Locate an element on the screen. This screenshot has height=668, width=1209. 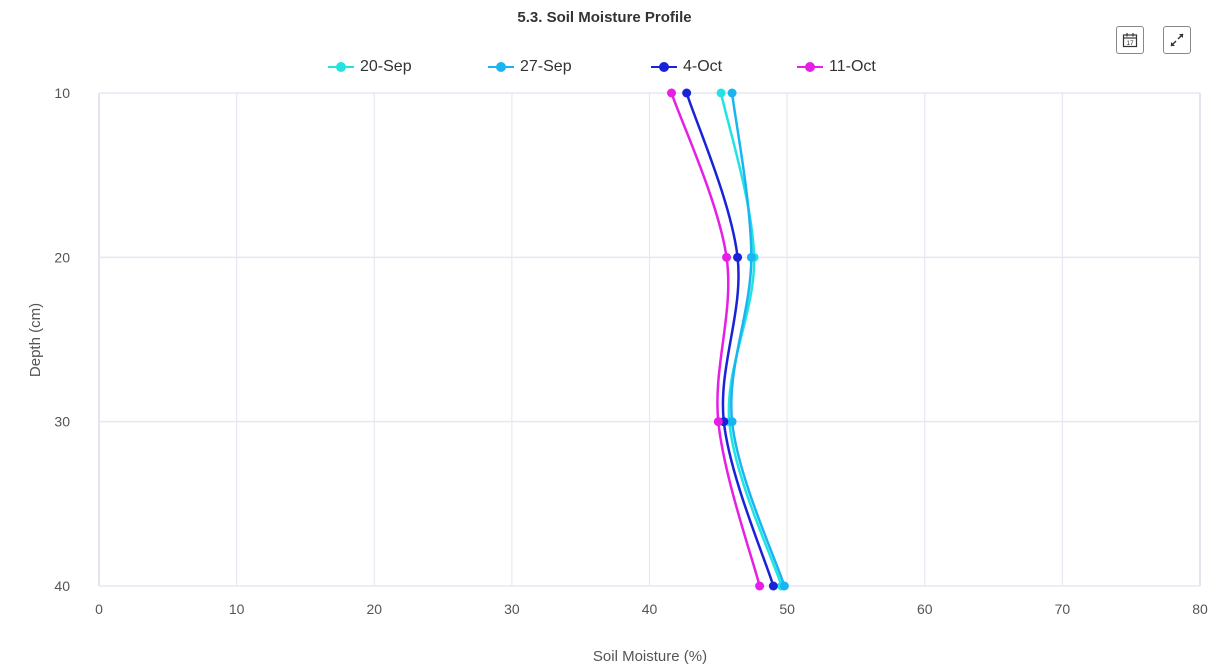
x-tick-label: 20 is located at coordinates (374, 609).